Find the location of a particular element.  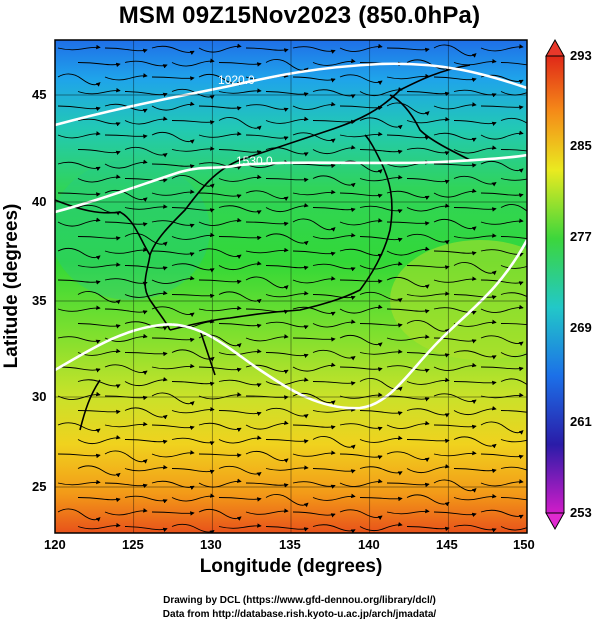

y-tick-label: 30 is located at coordinates (39, 396).